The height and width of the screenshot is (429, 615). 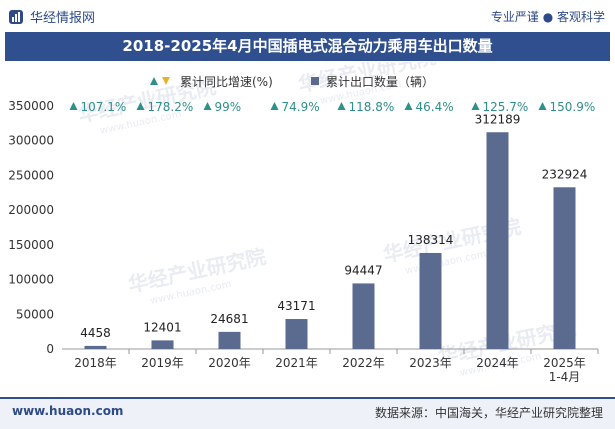 I want to click on bar-value-label: 43171, so click(x=296, y=306).